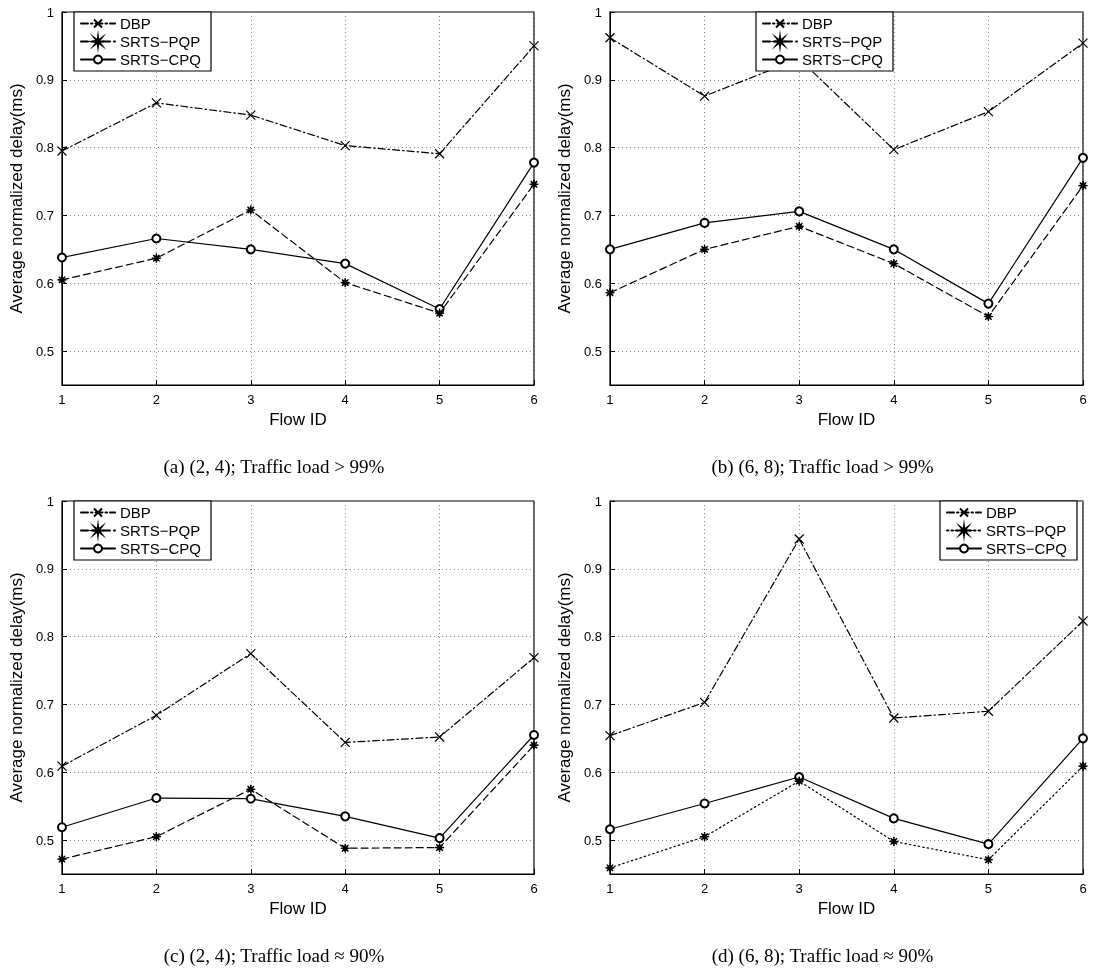  What do you see at coordinates (822, 467) in the screenshot?
I see `text: (b) (6, 8); Traffic load > 99%` at bounding box center [822, 467].